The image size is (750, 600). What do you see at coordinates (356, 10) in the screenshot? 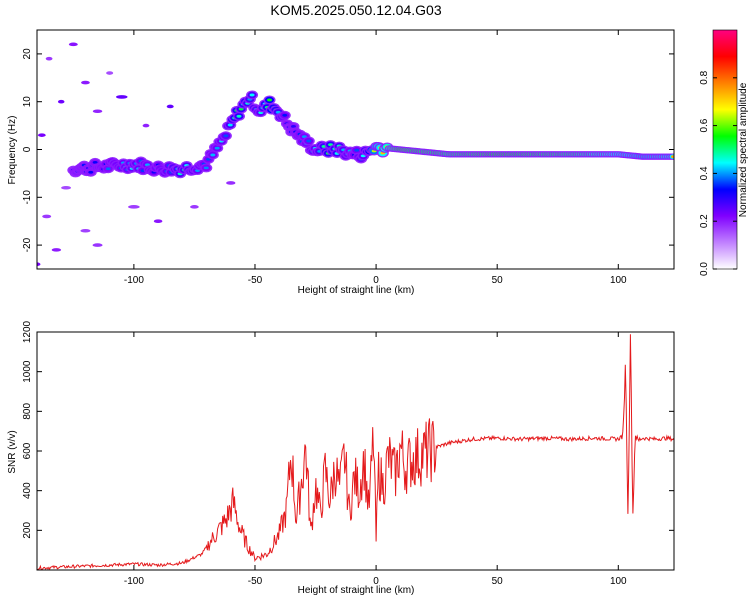
I see `figure-title: KOM5.2025.050.12.04.G03` at bounding box center [356, 10].